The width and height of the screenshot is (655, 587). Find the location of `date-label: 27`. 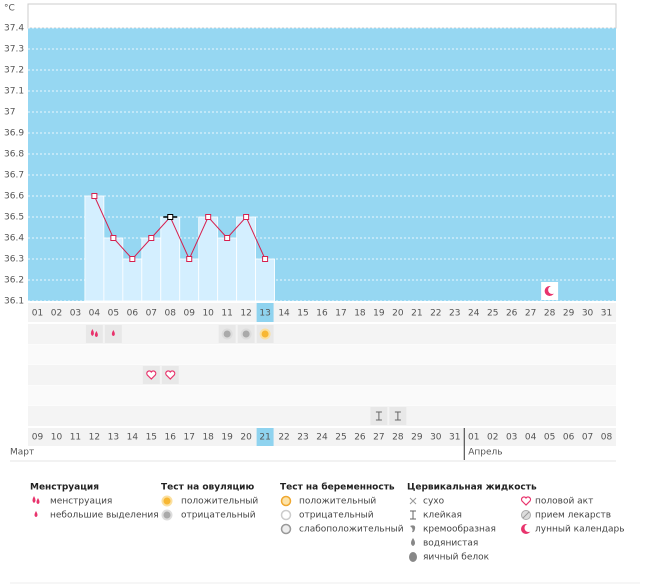

date-label: 27 is located at coordinates (378, 438).